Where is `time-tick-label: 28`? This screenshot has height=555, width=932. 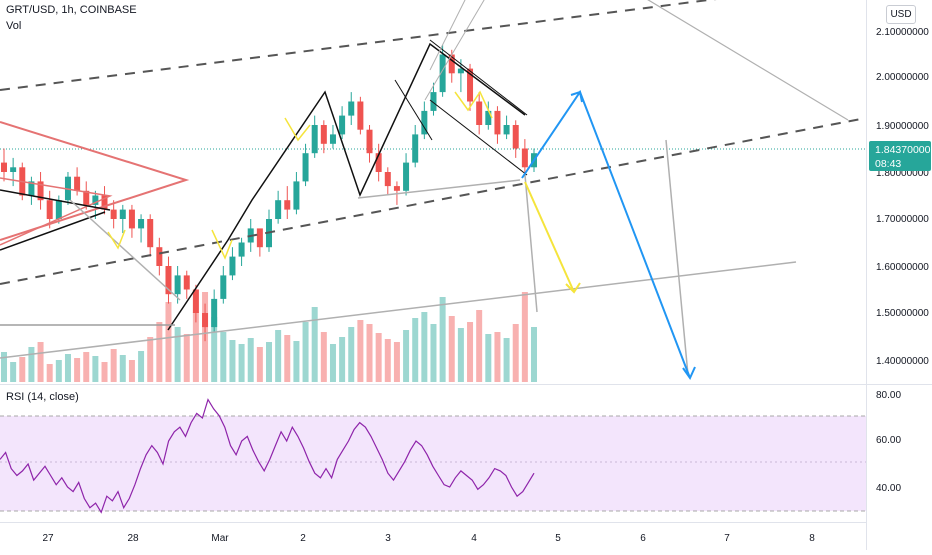 time-tick-label: 28 is located at coordinates (133, 538).